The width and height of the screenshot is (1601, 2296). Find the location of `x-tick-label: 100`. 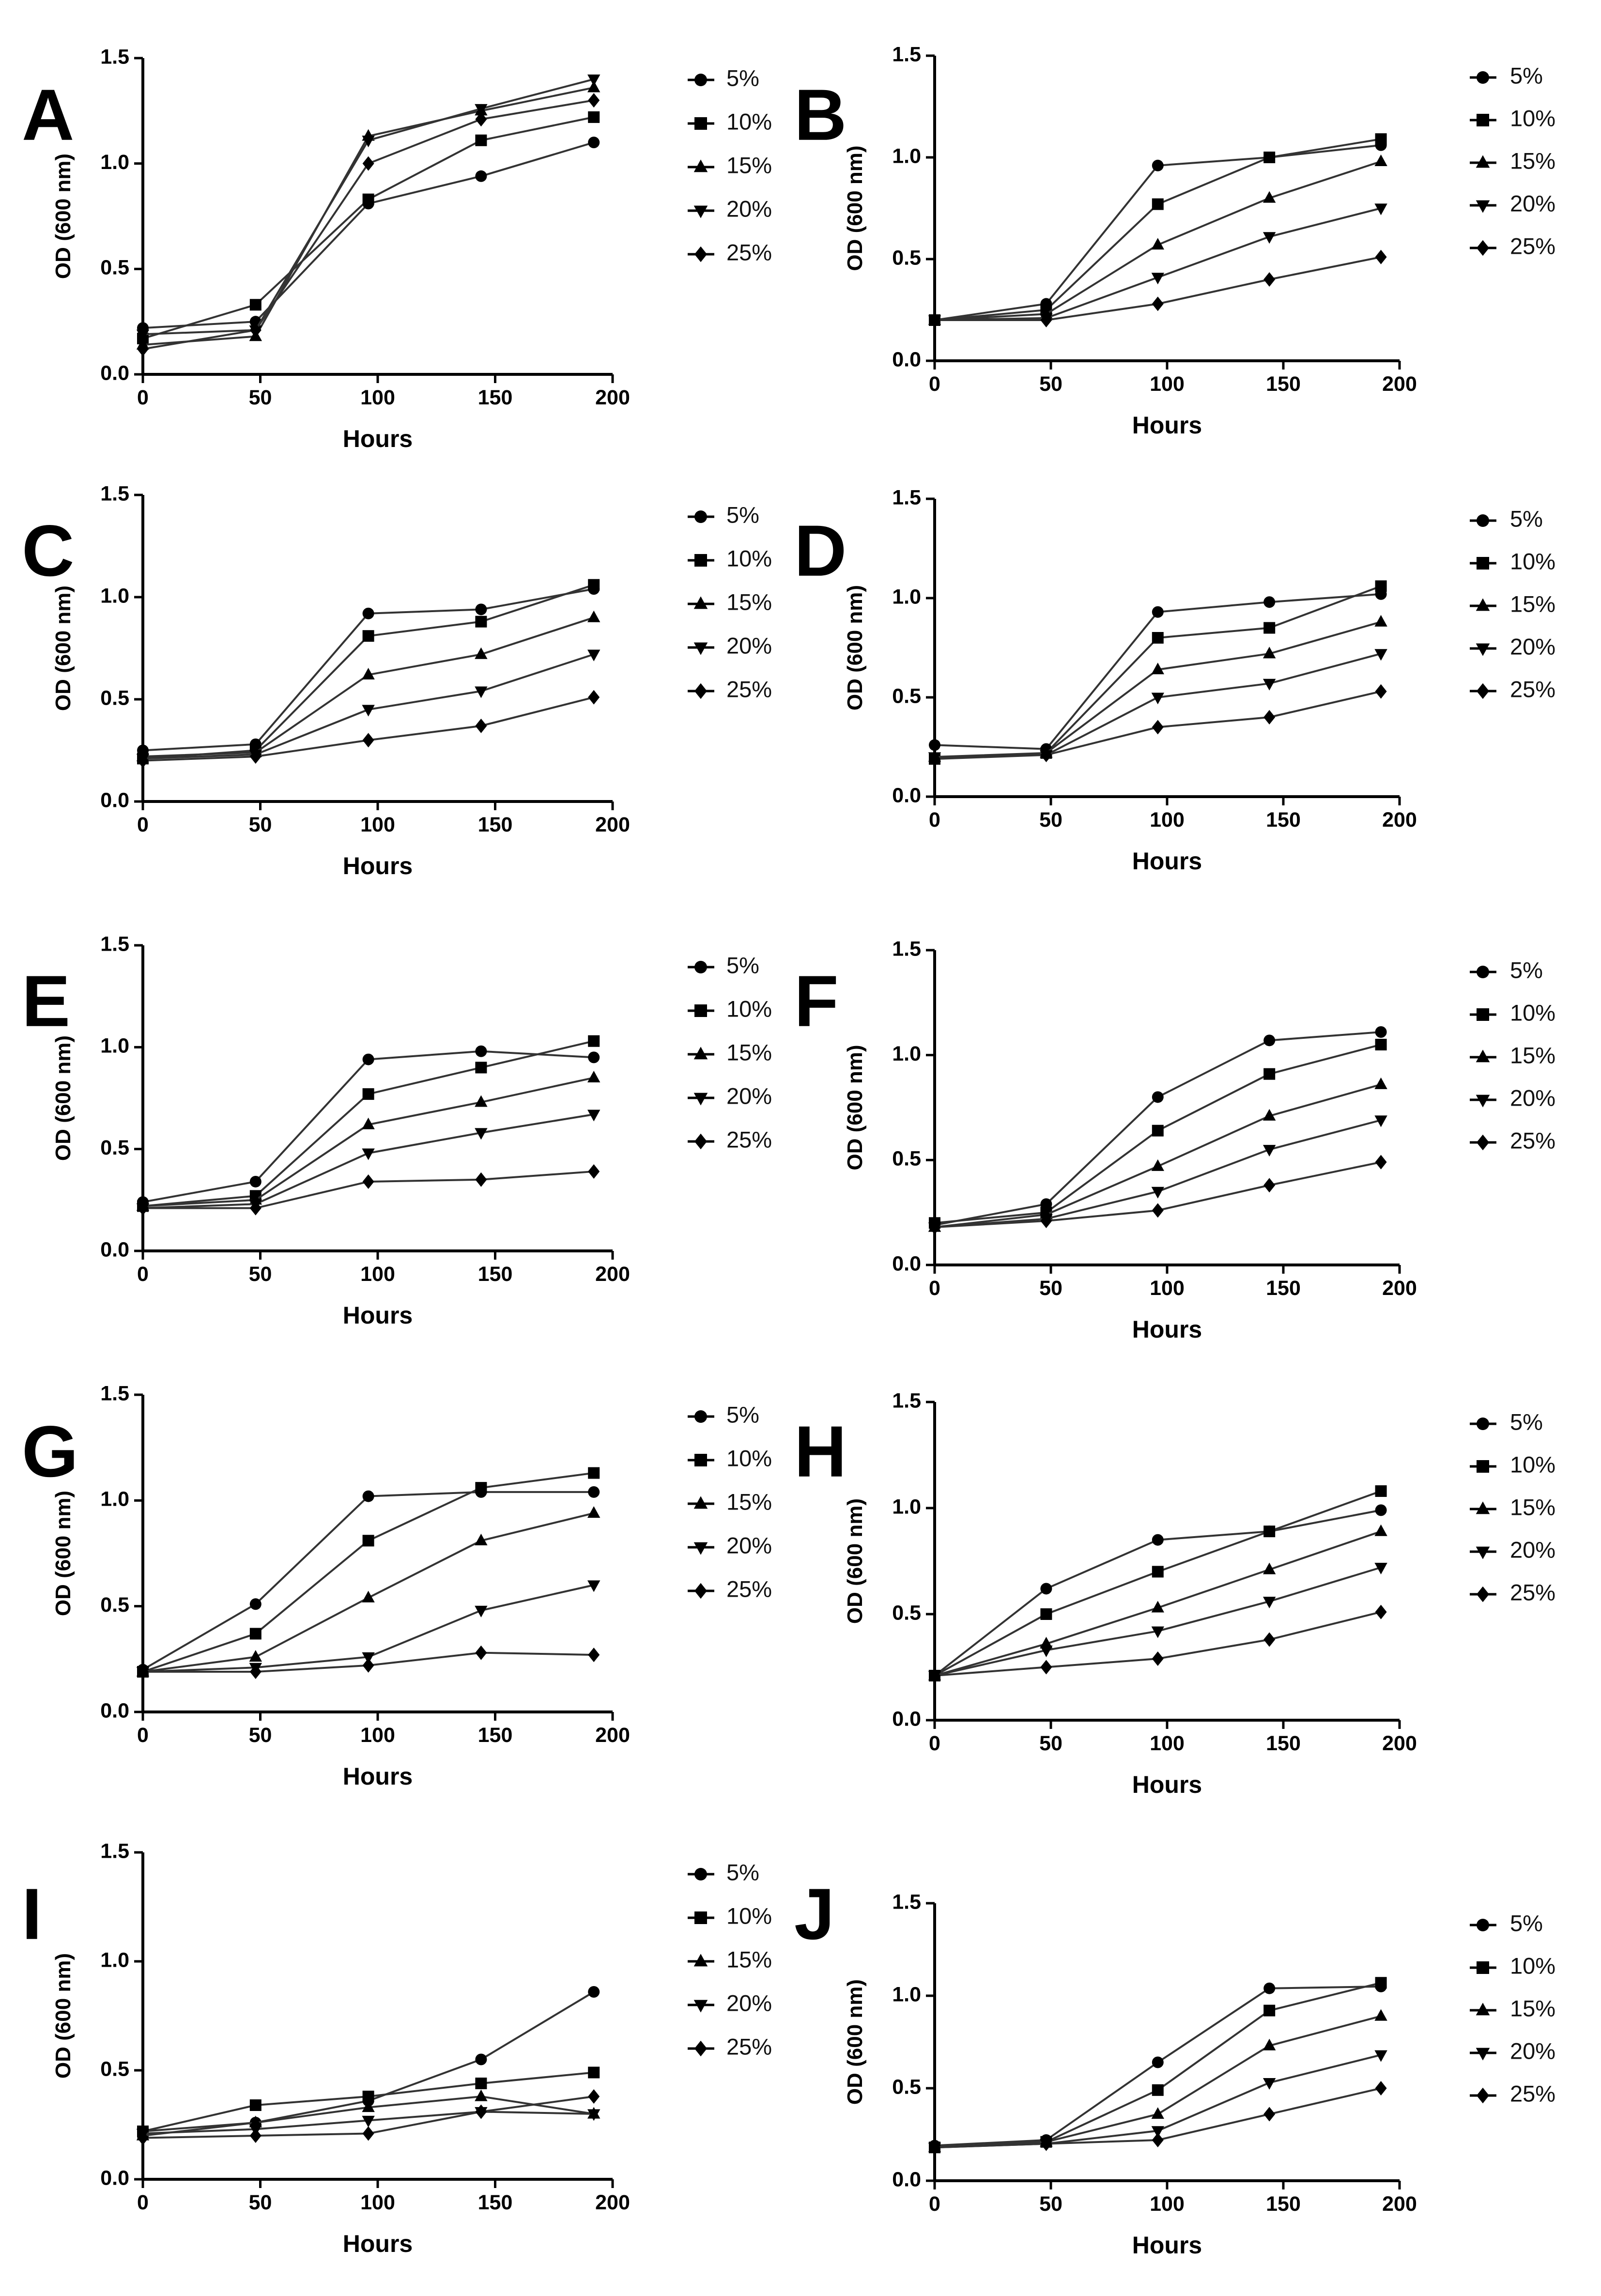

x-tick-label: 100 is located at coordinates (1167, 384).